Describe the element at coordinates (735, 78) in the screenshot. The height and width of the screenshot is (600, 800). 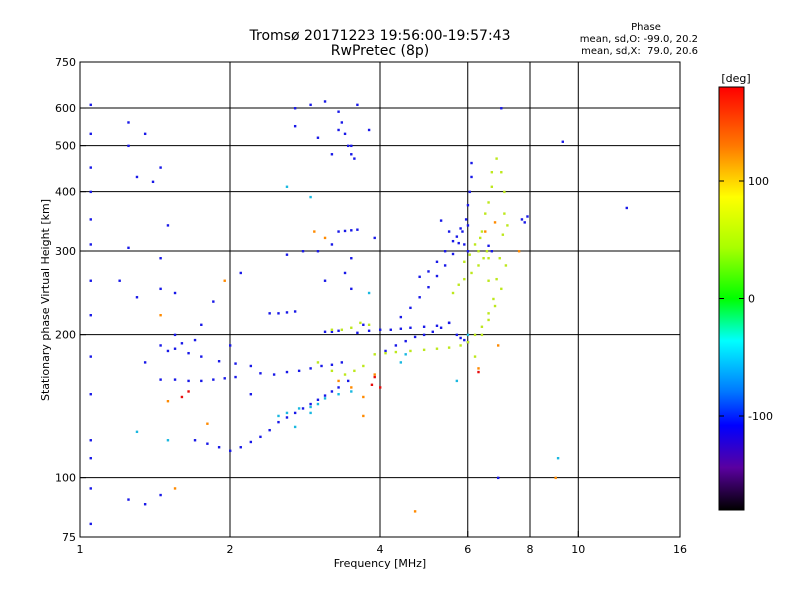
I see `colorbar-label: [deg]` at that location.